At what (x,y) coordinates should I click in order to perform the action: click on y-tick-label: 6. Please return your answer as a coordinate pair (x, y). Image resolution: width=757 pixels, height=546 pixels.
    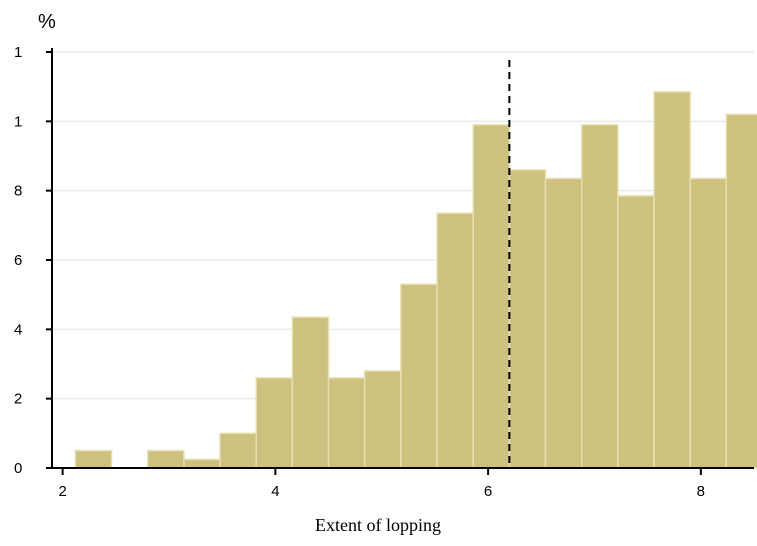
    Looking at the image, I should click on (18, 260).